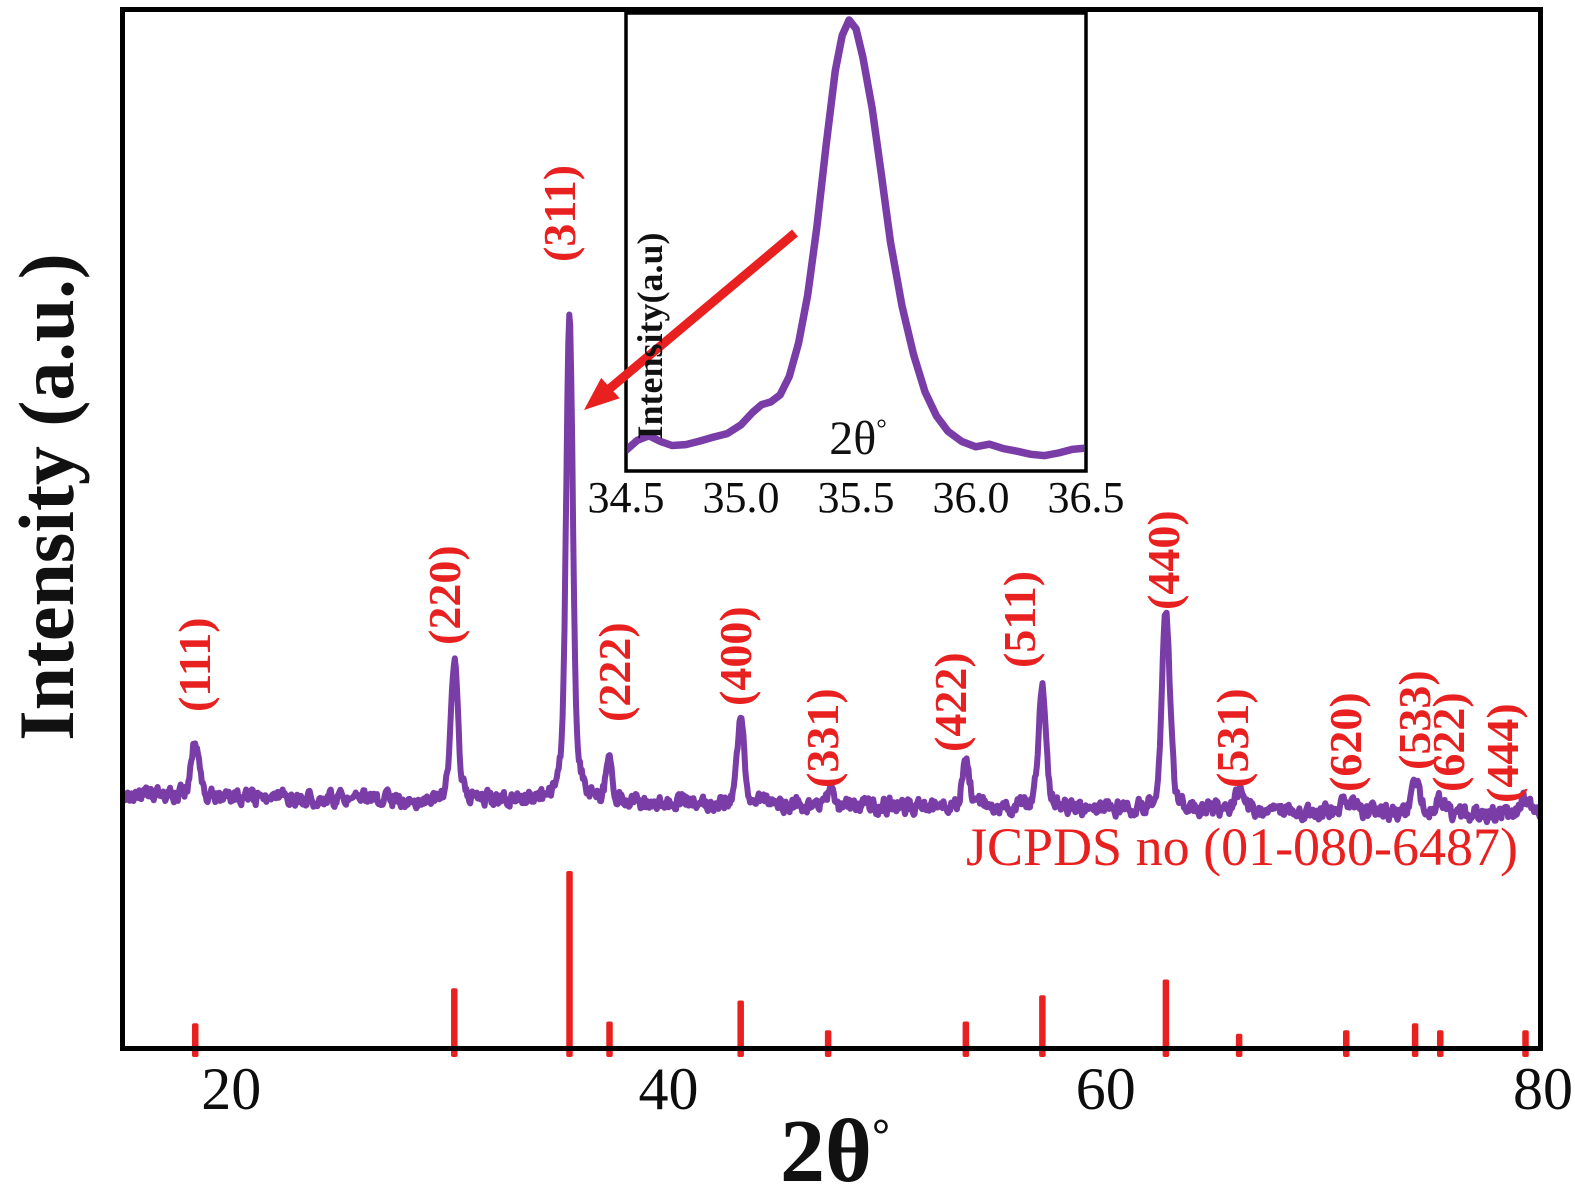 Image resolution: width=1575 pixels, height=1199 pixels. Describe the element at coordinates (881, 428) in the screenshot. I see `inset-degree-symbol: °` at that location.